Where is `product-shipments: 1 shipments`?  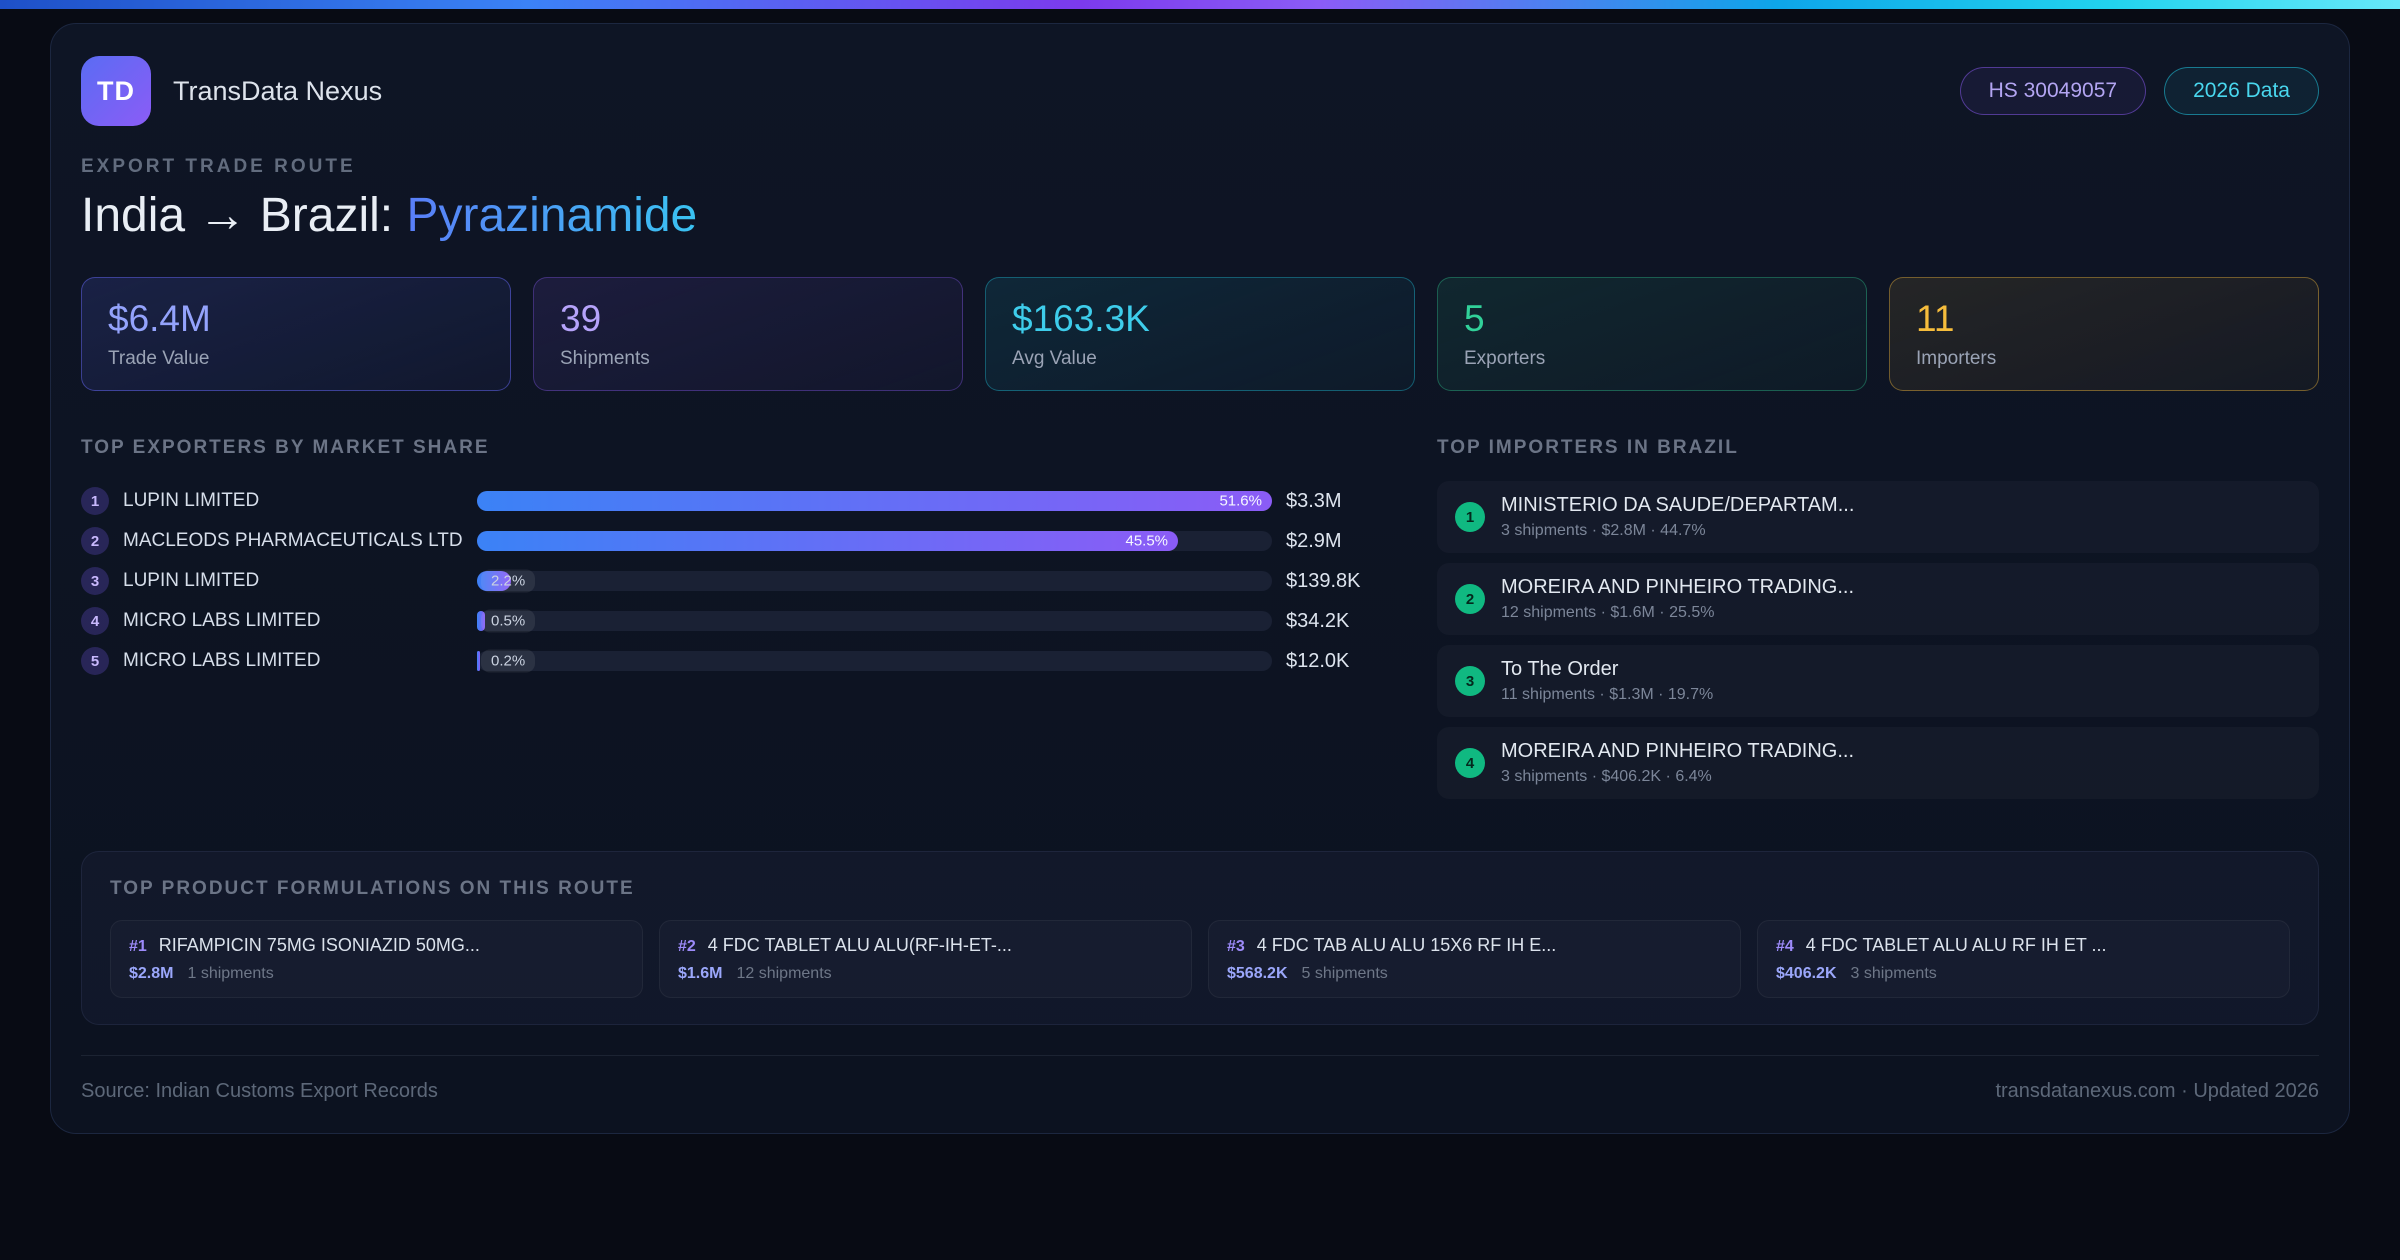
product-shipments: 1 shipments is located at coordinates (230, 973).